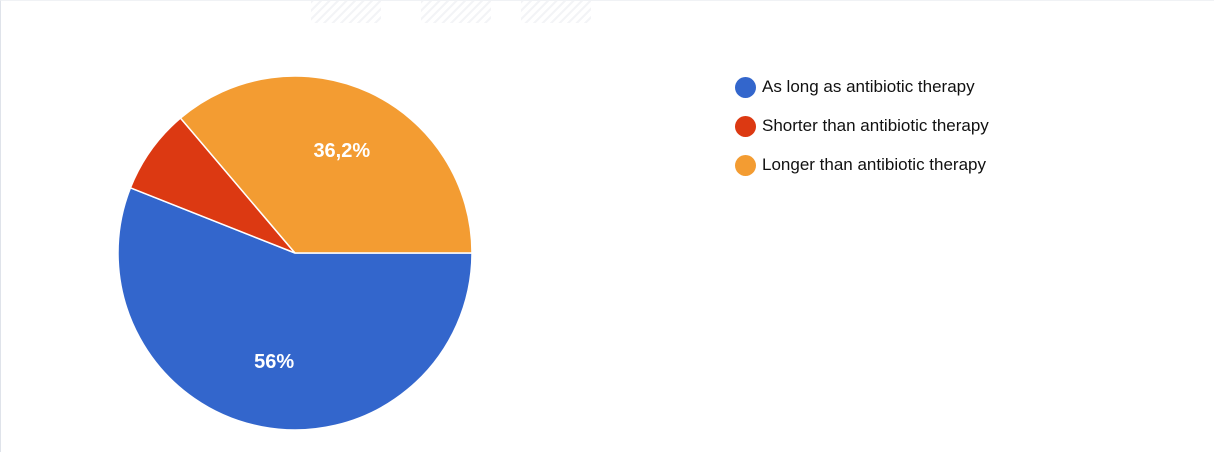 The width and height of the screenshot is (1214, 453). I want to click on legend-item: Shorter than antibiotic therapy, so click(862, 126).